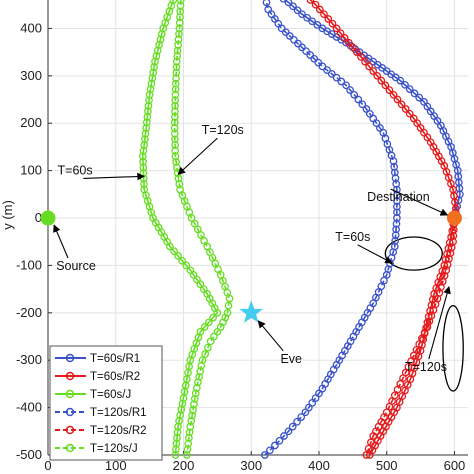  Describe the element at coordinates (114, 449) in the screenshot. I see `legend-label: T=120s/J` at that location.